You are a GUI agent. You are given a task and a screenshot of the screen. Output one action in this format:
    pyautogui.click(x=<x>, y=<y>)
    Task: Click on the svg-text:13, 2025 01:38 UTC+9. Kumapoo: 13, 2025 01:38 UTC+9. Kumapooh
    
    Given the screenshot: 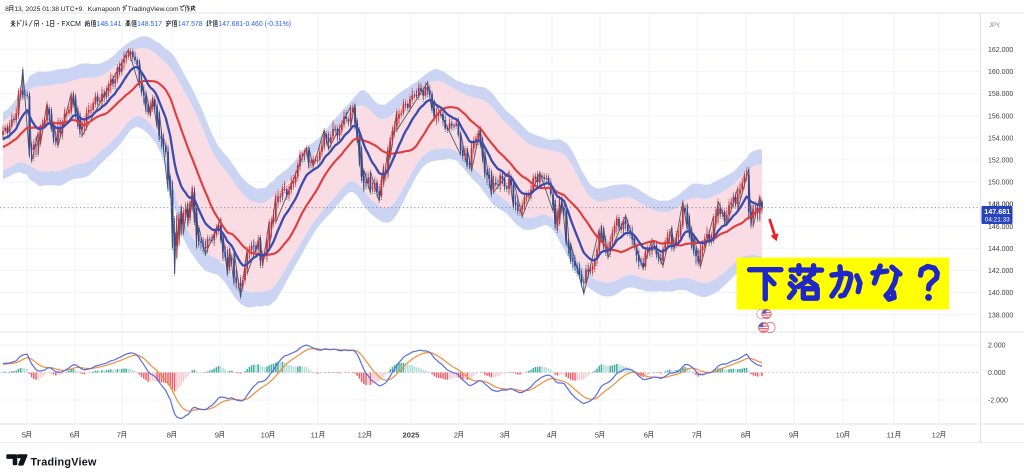 What is the action you would take?
    pyautogui.click(x=67, y=9)
    